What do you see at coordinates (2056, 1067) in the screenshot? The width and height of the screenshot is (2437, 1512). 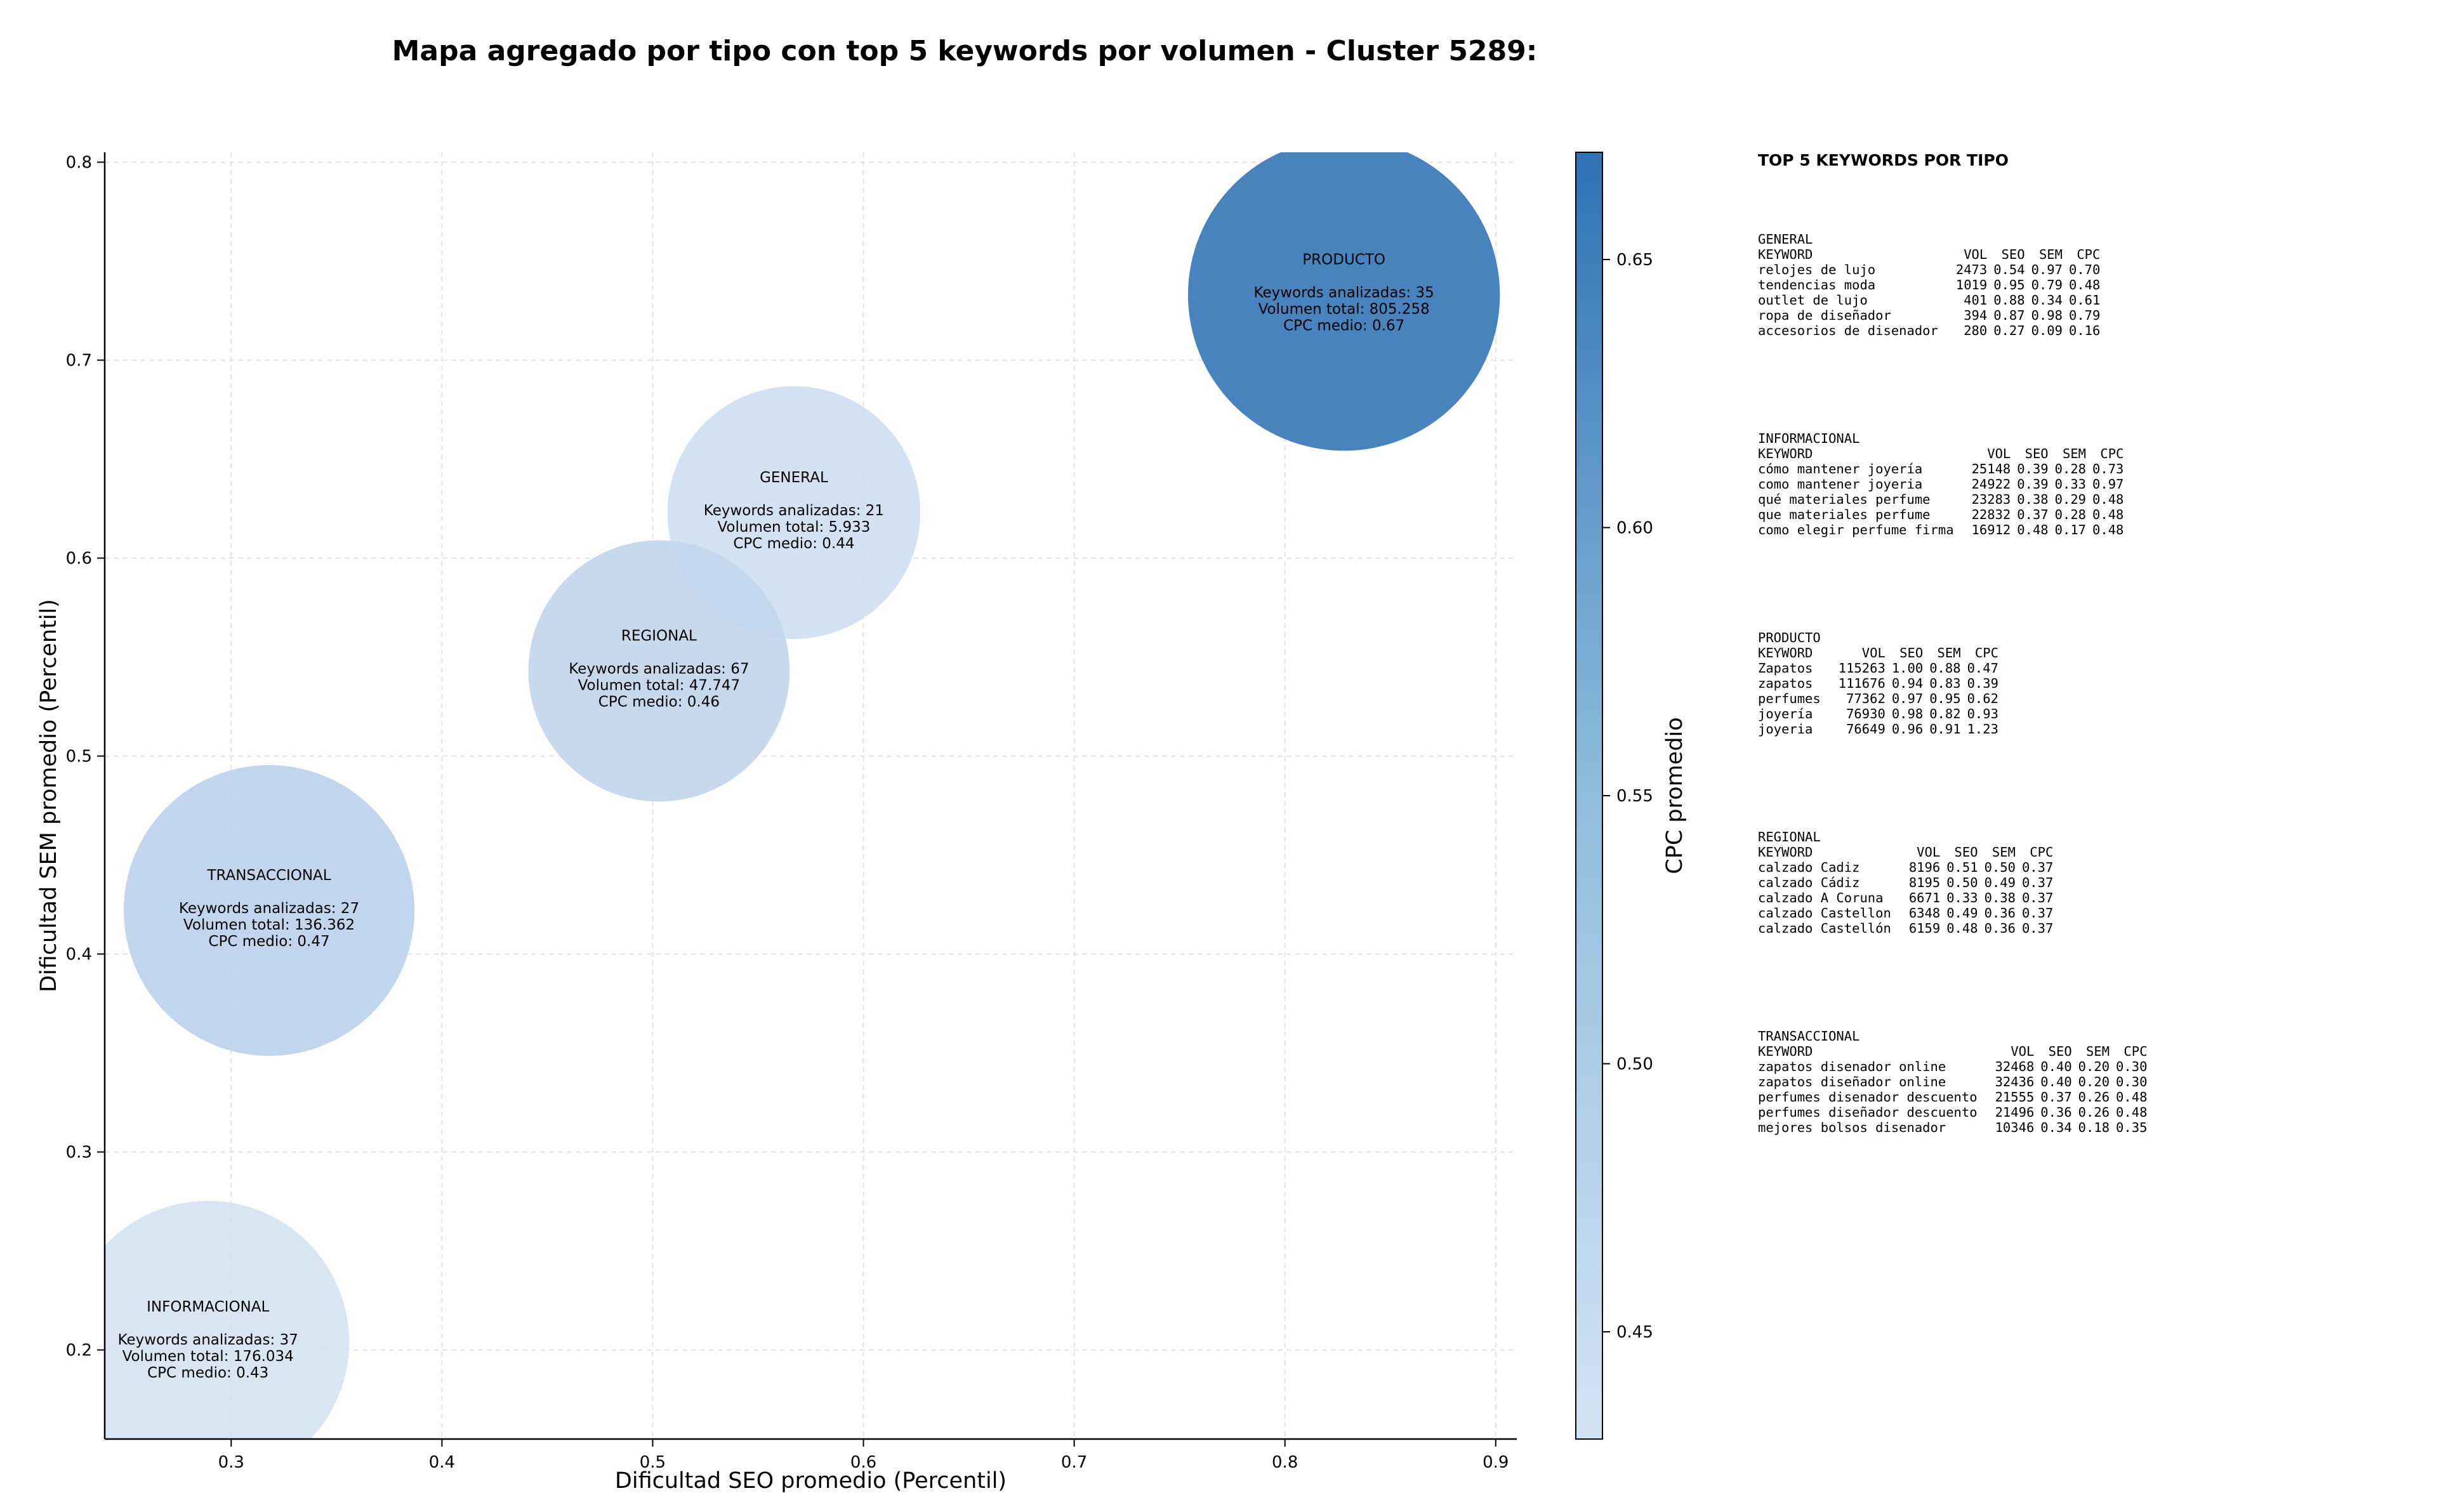 I see `kw-cell: 0.40` at bounding box center [2056, 1067].